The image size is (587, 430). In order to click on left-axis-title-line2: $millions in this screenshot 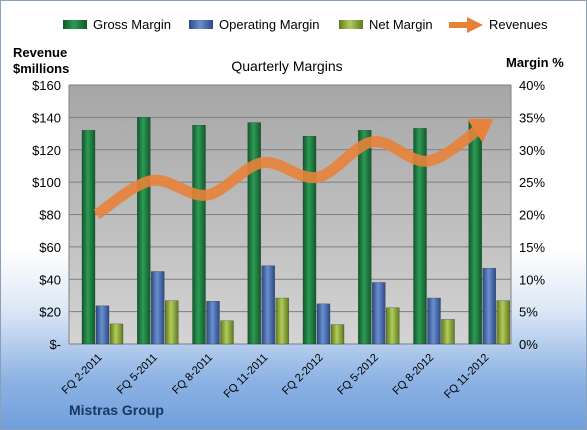, I will do `click(41, 68)`.